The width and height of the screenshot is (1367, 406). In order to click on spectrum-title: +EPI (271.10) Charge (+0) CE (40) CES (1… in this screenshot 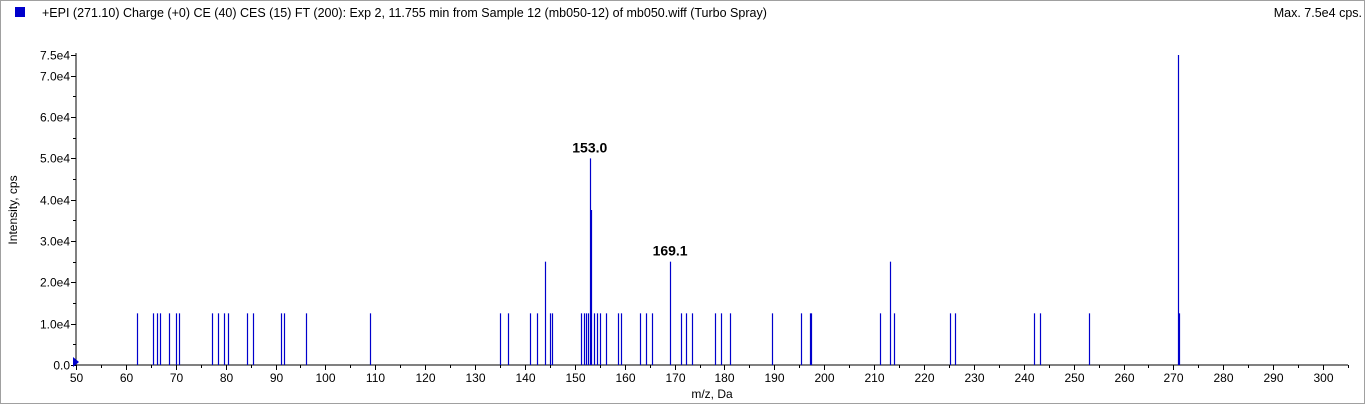, I will do `click(404, 13)`.